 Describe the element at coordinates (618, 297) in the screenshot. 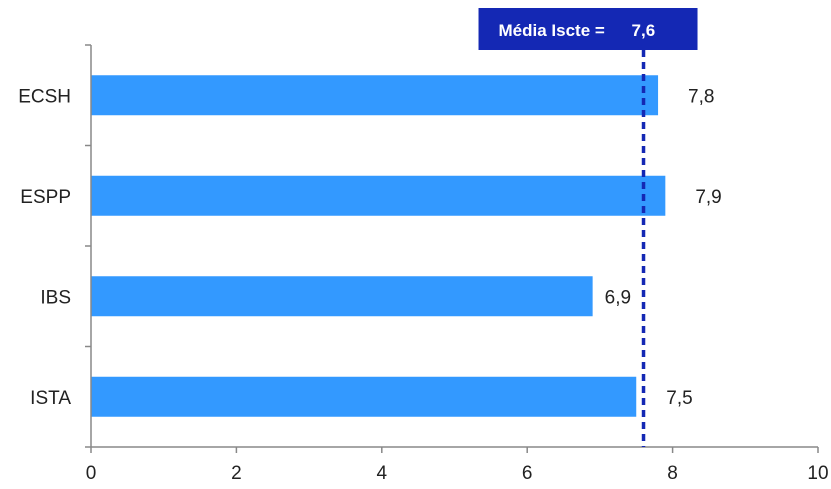

I see `data-label-ibs: 6,9` at that location.